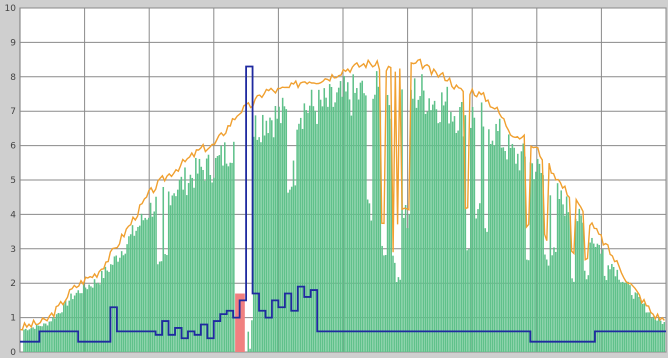  What do you see at coordinates (13, 43) in the screenshot?
I see `y-tick-label: 9` at bounding box center [13, 43].